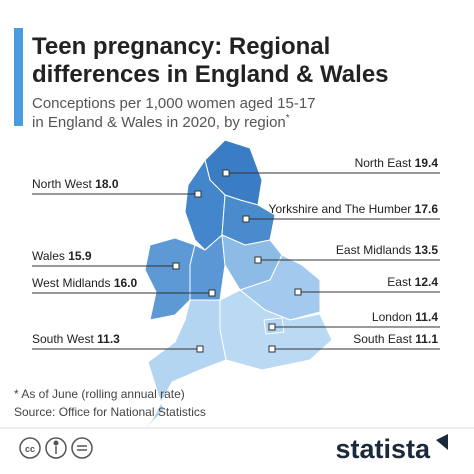 Image resolution: width=474 pixels, height=474 pixels. I want to click on region-value: 18.0, so click(107, 184).